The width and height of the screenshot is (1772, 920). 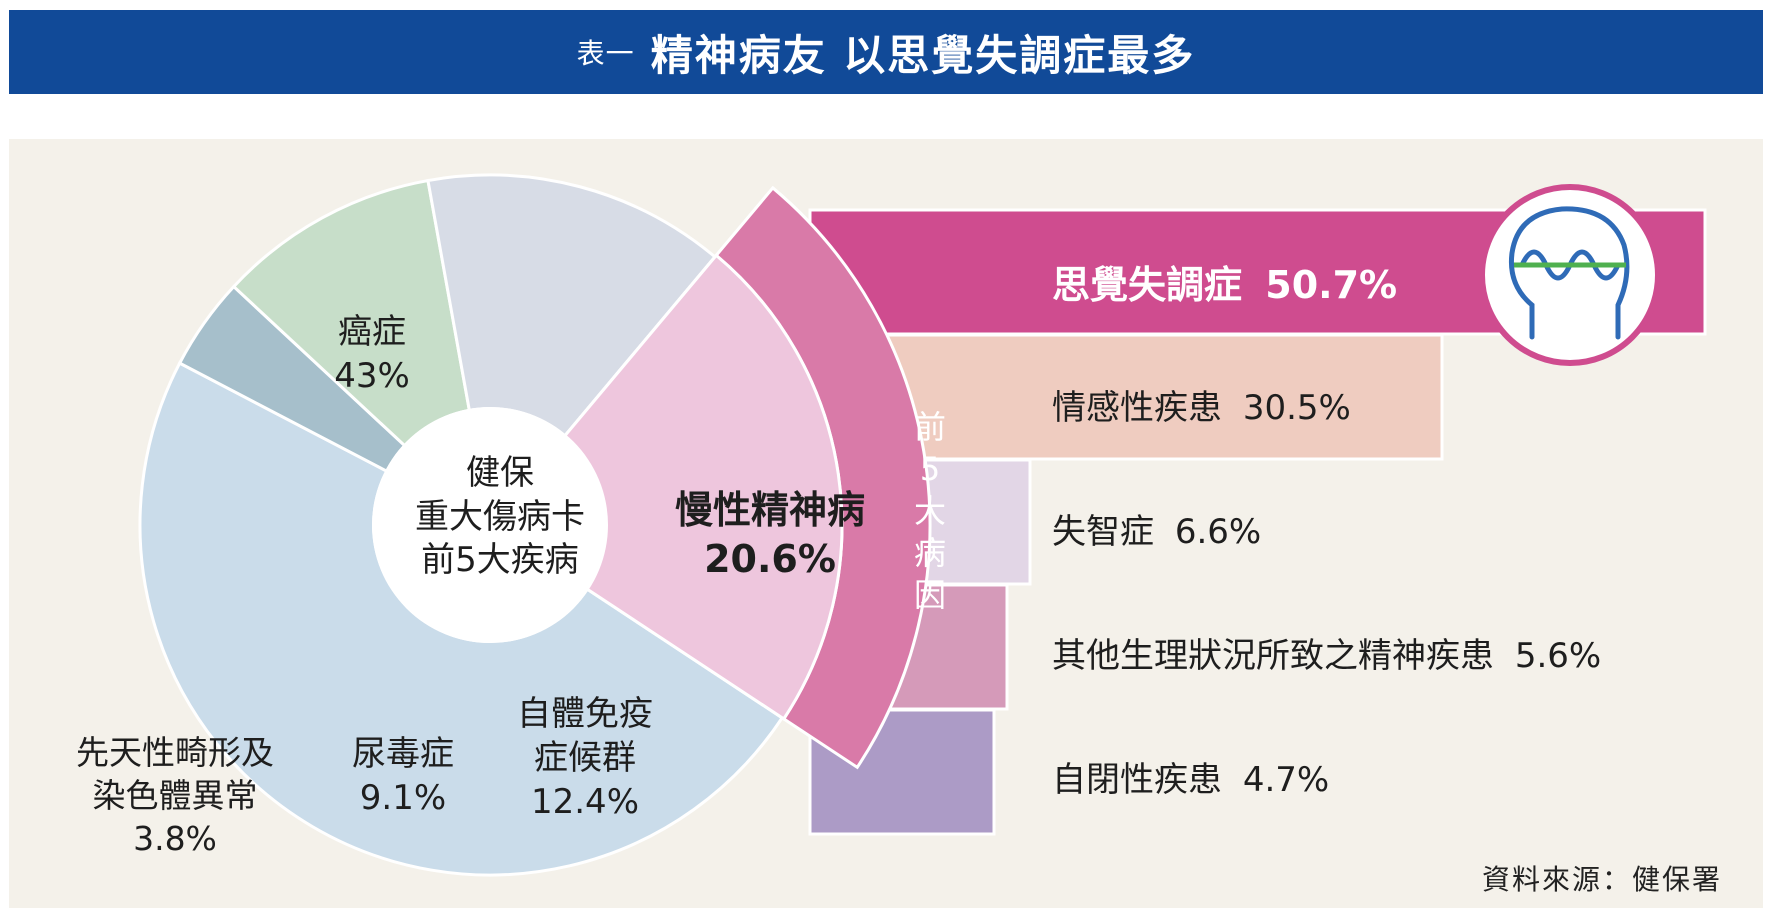 I want to click on label-autoimmune: 自體免疫 症候群 12.4%, so click(x=585, y=758).